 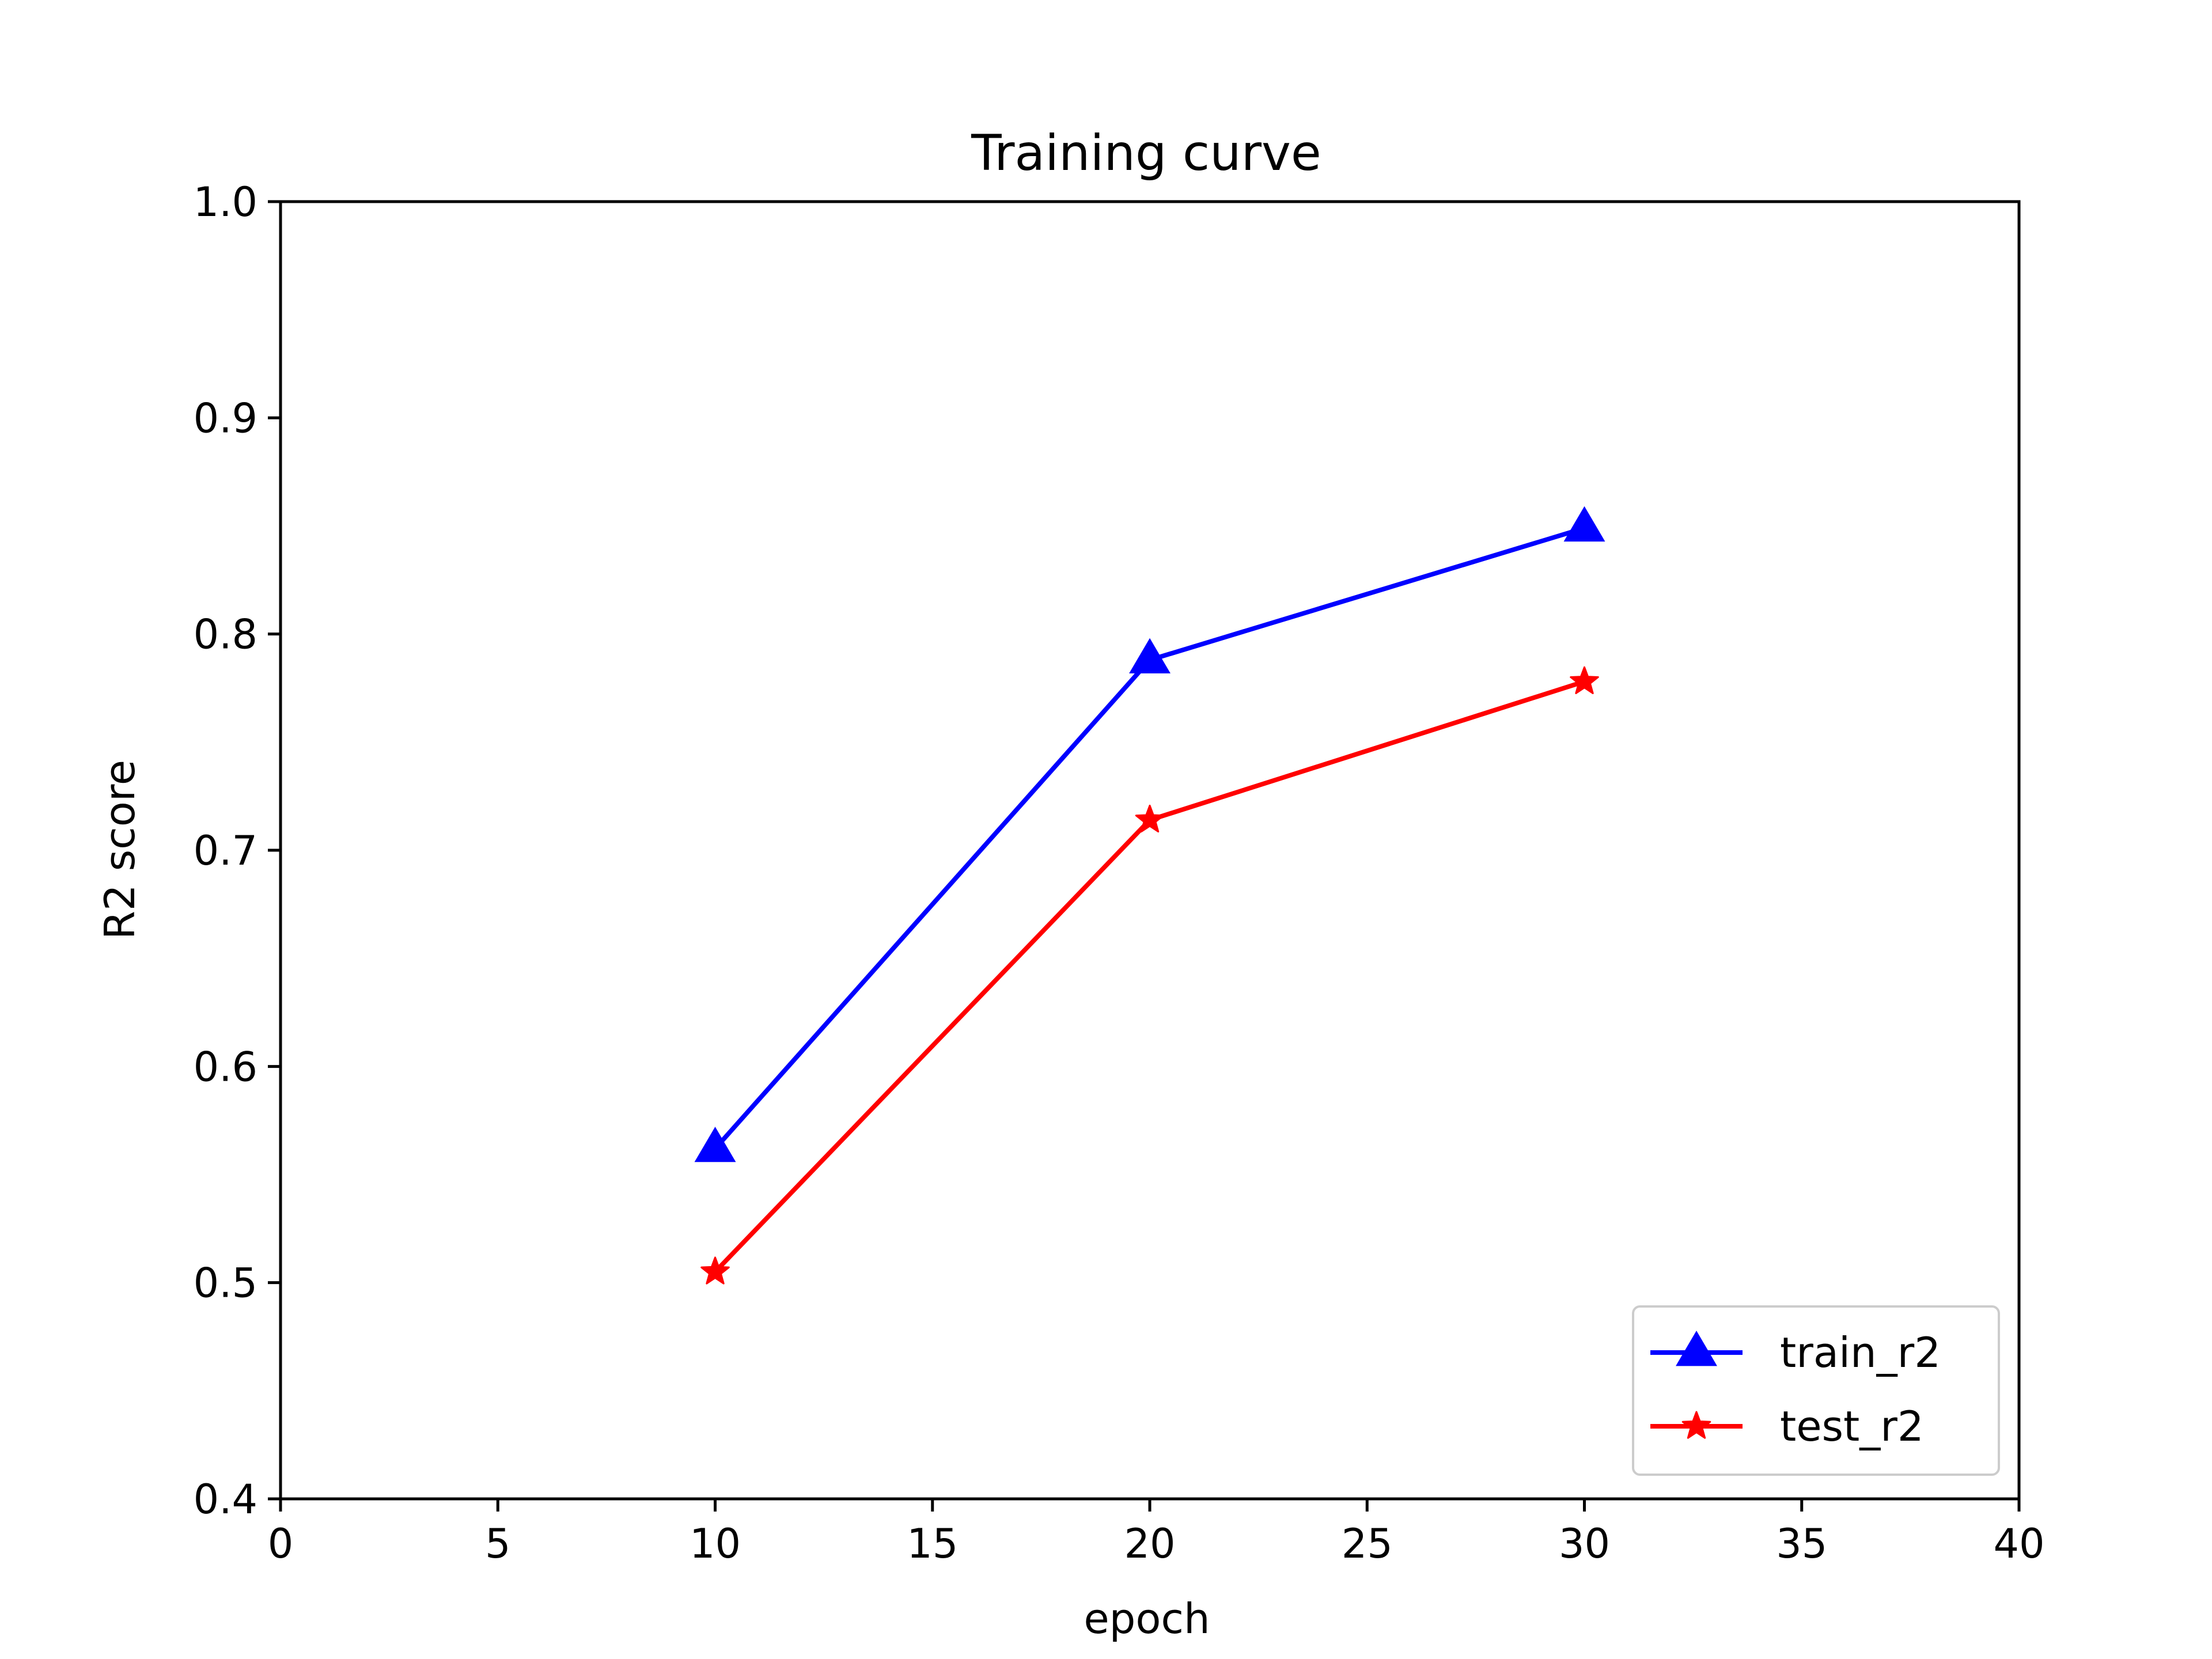 What do you see at coordinates (1584, 1543) in the screenshot?
I see `x-tick-label: 30` at bounding box center [1584, 1543].